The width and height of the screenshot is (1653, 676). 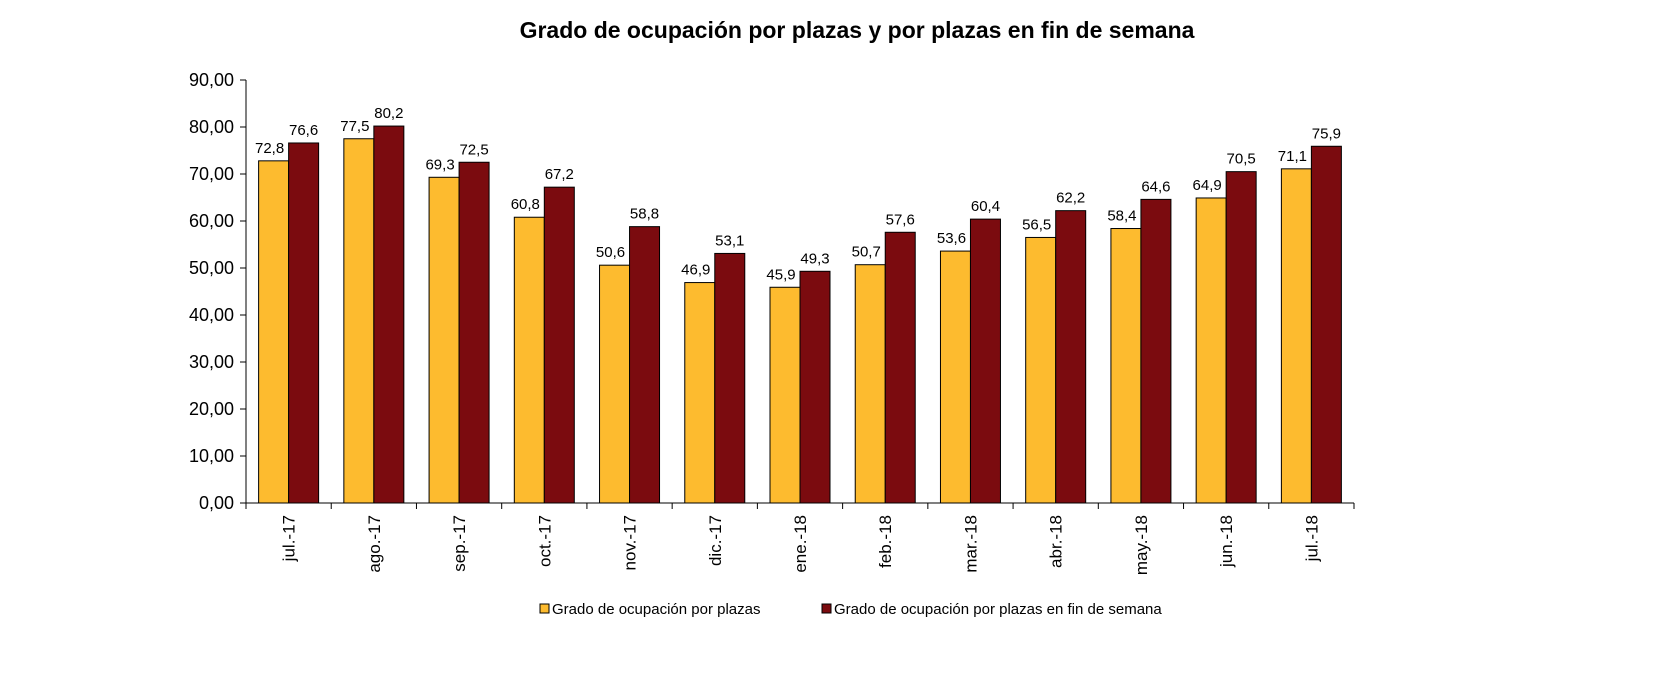 I want to click on data-label: 69,3, so click(x=439, y=164).